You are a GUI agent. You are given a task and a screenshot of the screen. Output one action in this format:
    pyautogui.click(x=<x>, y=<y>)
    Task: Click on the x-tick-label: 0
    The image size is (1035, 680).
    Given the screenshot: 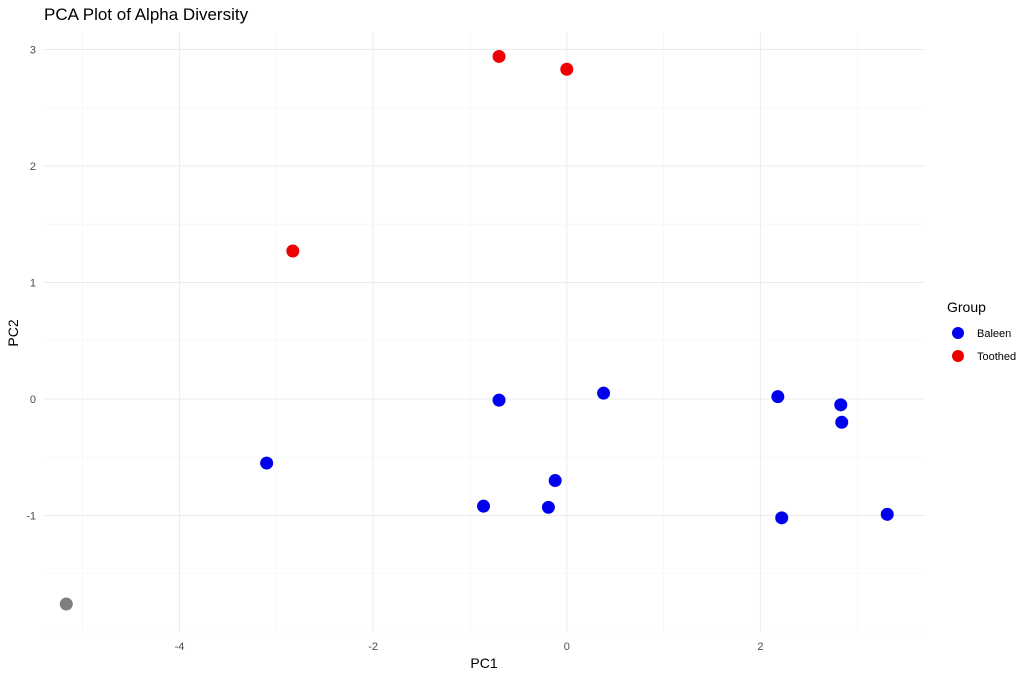 What is the action you would take?
    pyautogui.click(x=567, y=647)
    